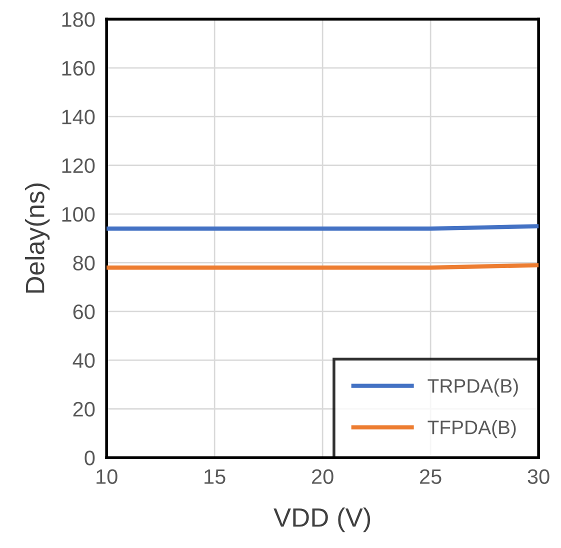 Image resolution: width=561 pixels, height=548 pixels. Describe the element at coordinates (431, 476) in the screenshot. I see `x-tick-label: 25` at that location.